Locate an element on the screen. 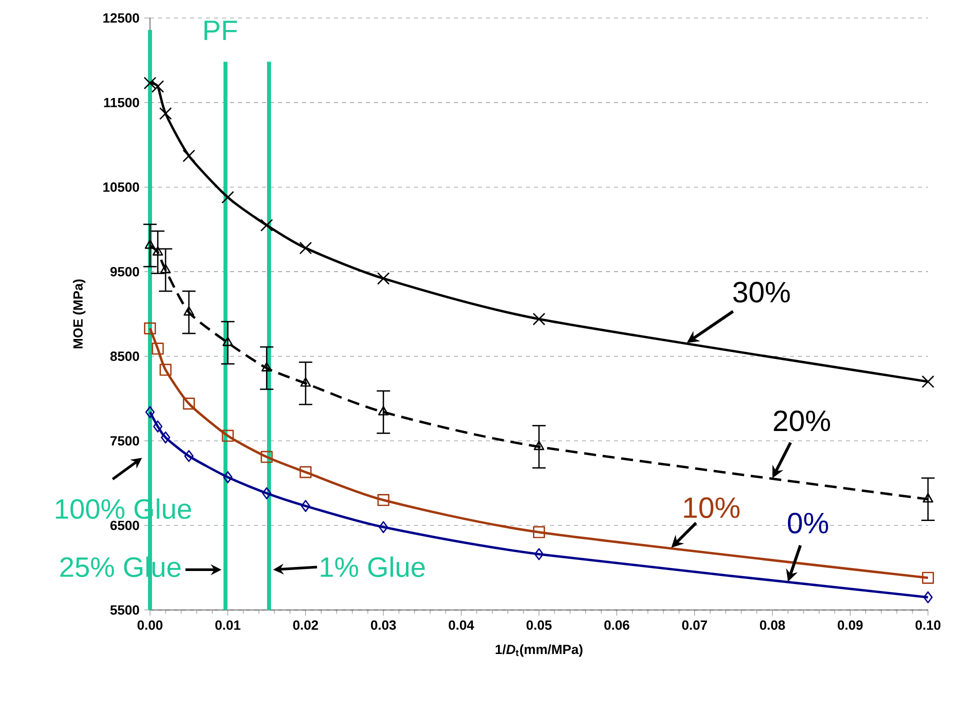  ref-line-label: 1% Glue is located at coordinates (372, 567).